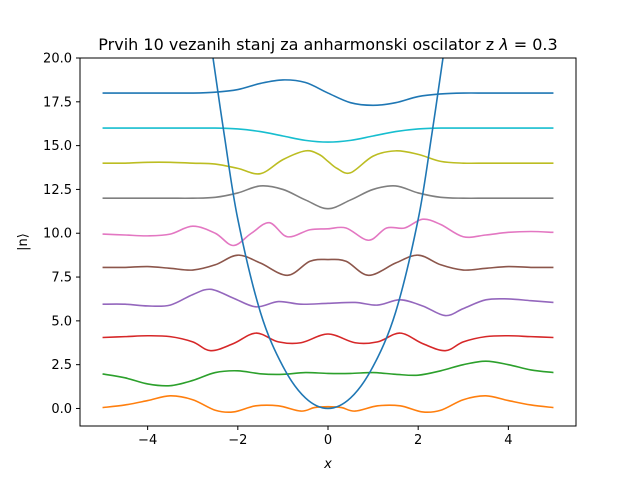 Image resolution: width=640 pixels, height=480 pixels. I want to click on y-tick-label: 2.5, so click(61, 365).